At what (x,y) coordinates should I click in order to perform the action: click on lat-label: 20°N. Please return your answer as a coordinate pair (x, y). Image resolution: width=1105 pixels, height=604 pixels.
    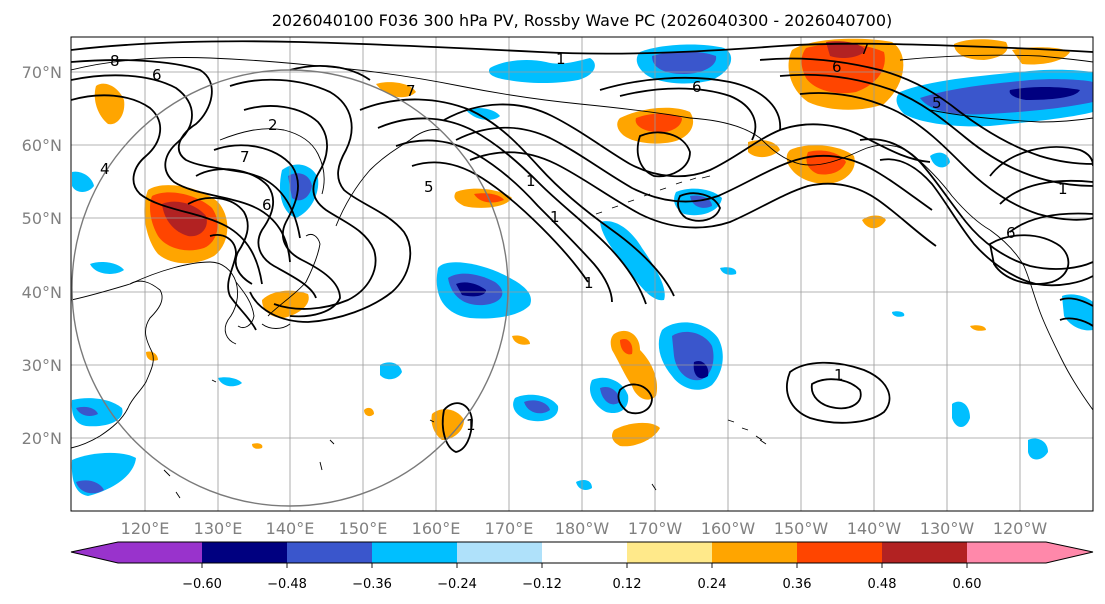
    Looking at the image, I should click on (42, 438).